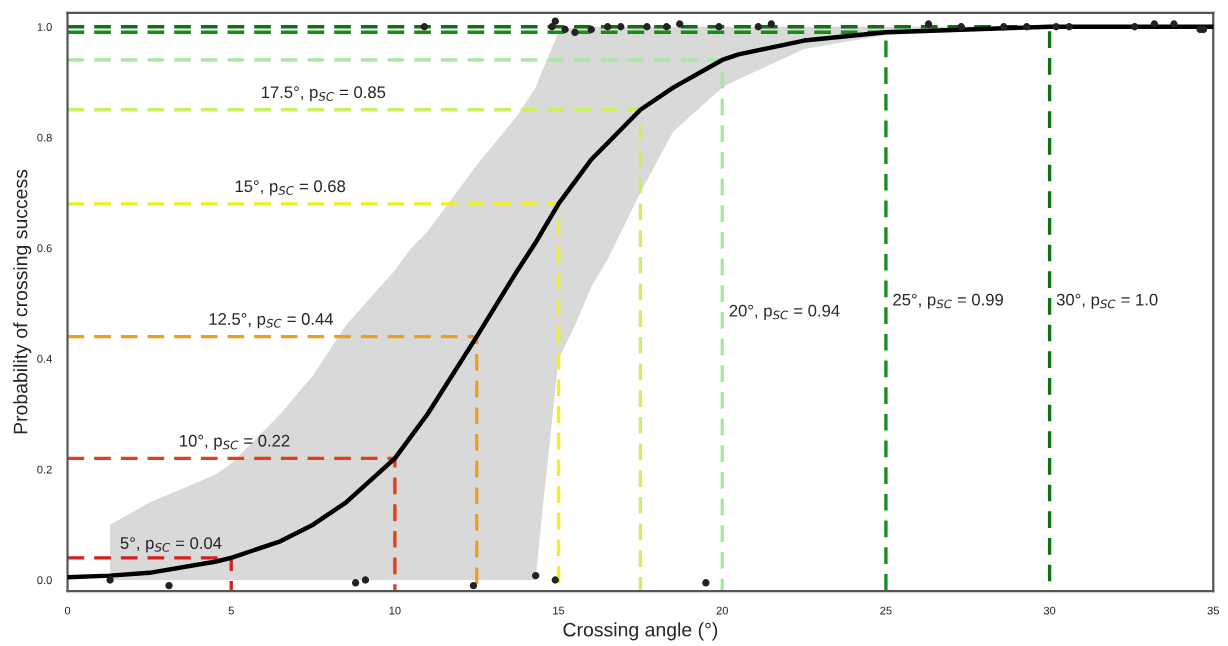 This screenshot has width=1228, height=646. Describe the element at coordinates (1107, 301) in the screenshot. I see `annotation: 30°, p$_{SC}$ = 1.0` at that location.